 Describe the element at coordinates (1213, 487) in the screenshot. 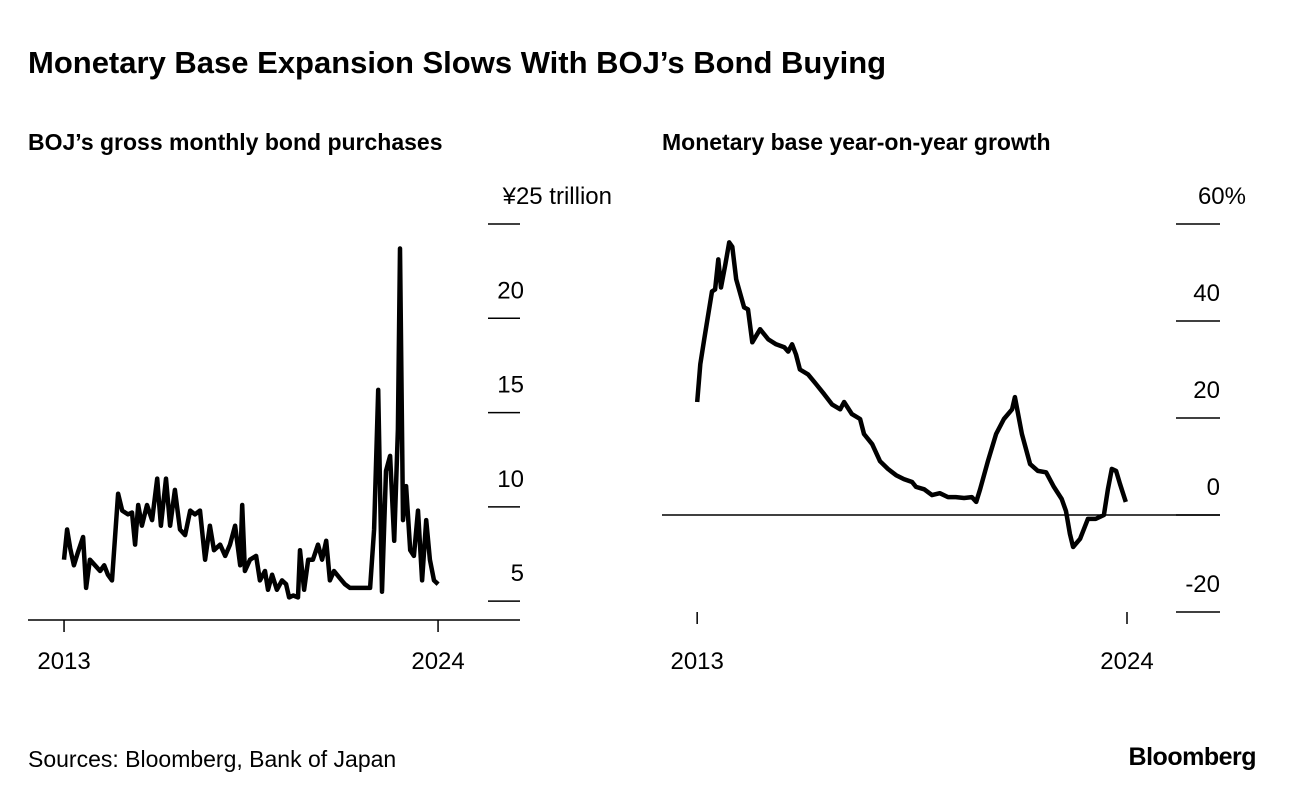

I see `y-tick-label: 0` at that location.